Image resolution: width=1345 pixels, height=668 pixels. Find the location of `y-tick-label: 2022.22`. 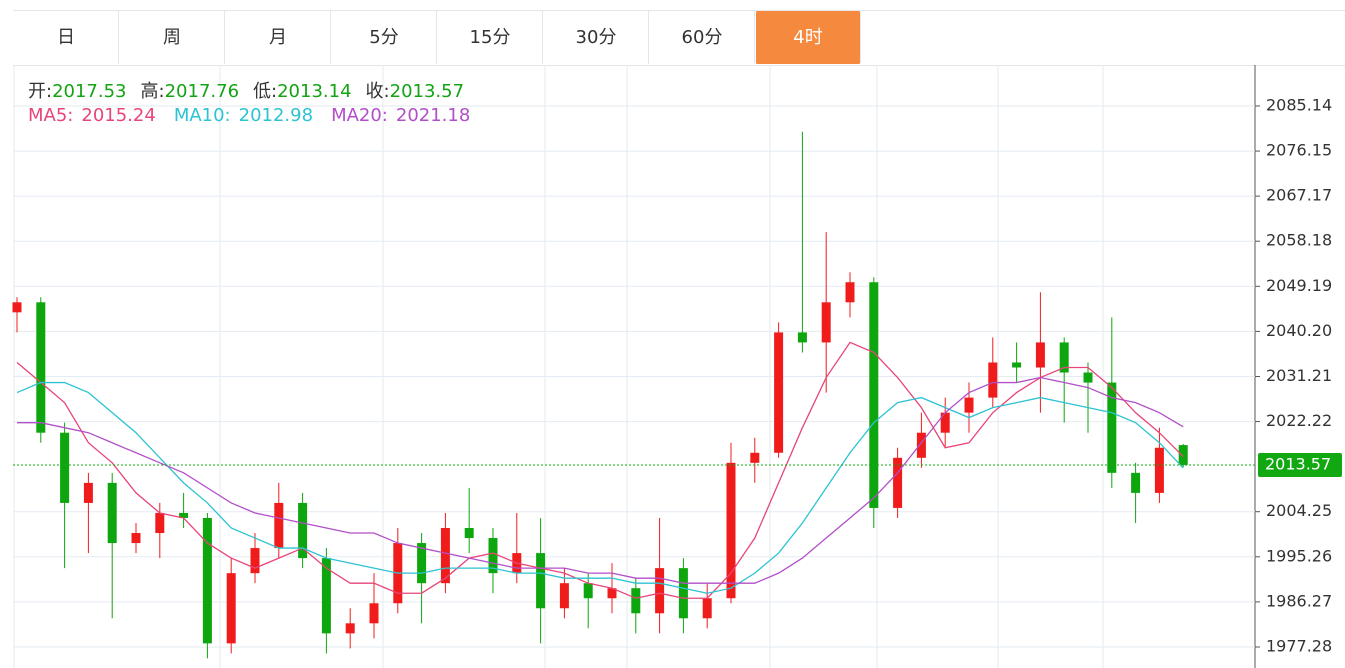

y-tick-label: 2022.22 is located at coordinates (1299, 420).